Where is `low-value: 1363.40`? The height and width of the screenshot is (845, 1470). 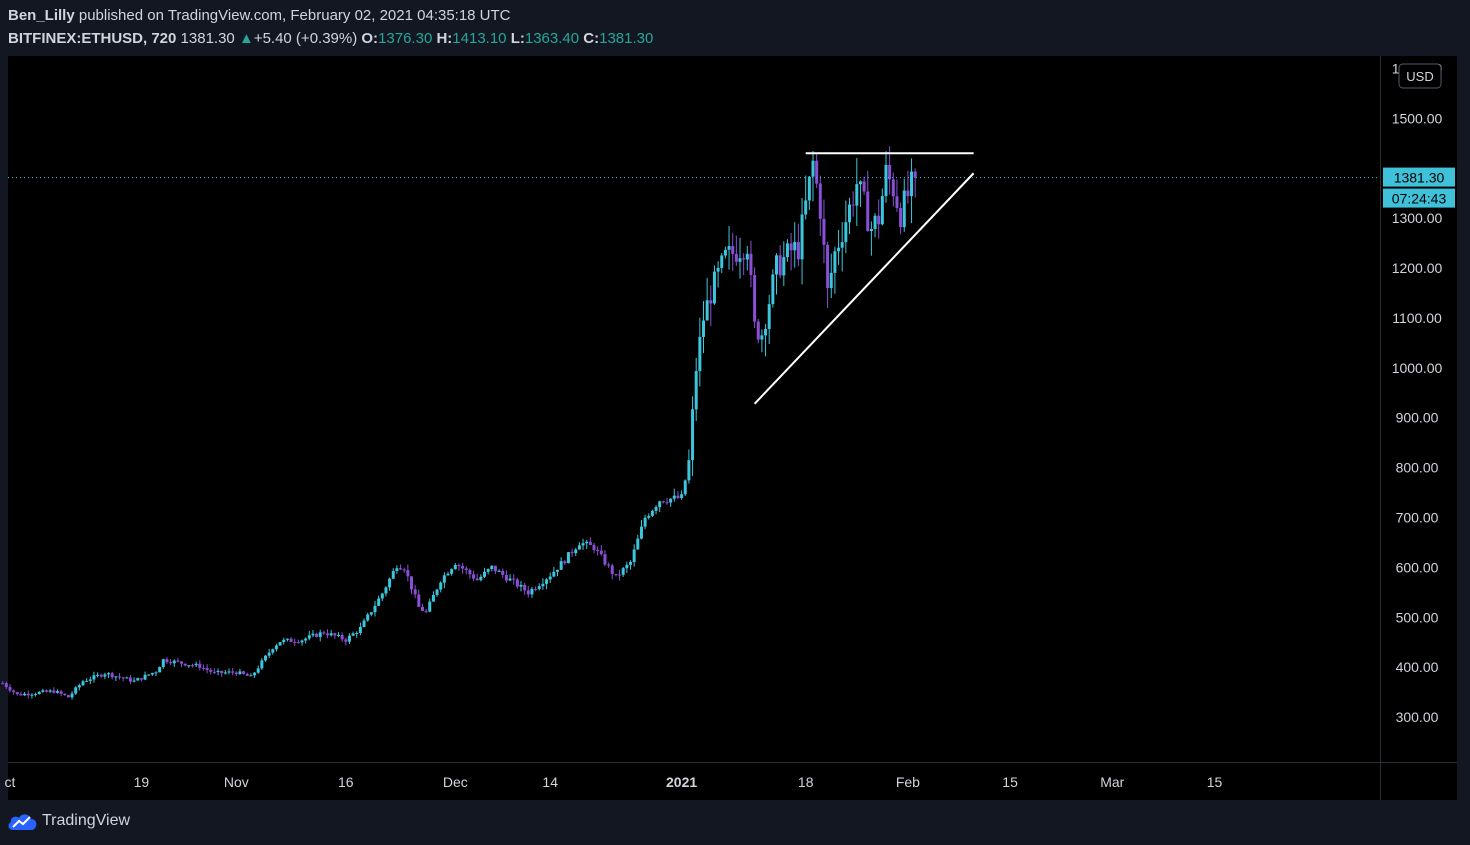
low-value: 1363.40 is located at coordinates (552, 38).